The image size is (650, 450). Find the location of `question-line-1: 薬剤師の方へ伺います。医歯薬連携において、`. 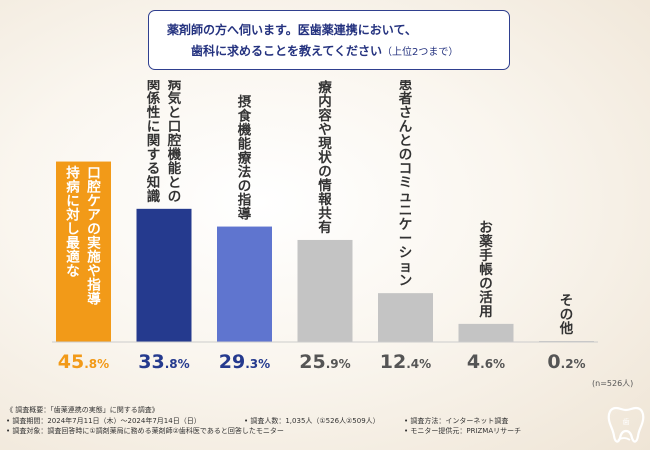

question-line-1: 薬剤師の方へ伺います。医歯薬連携において、 is located at coordinates (292, 30).